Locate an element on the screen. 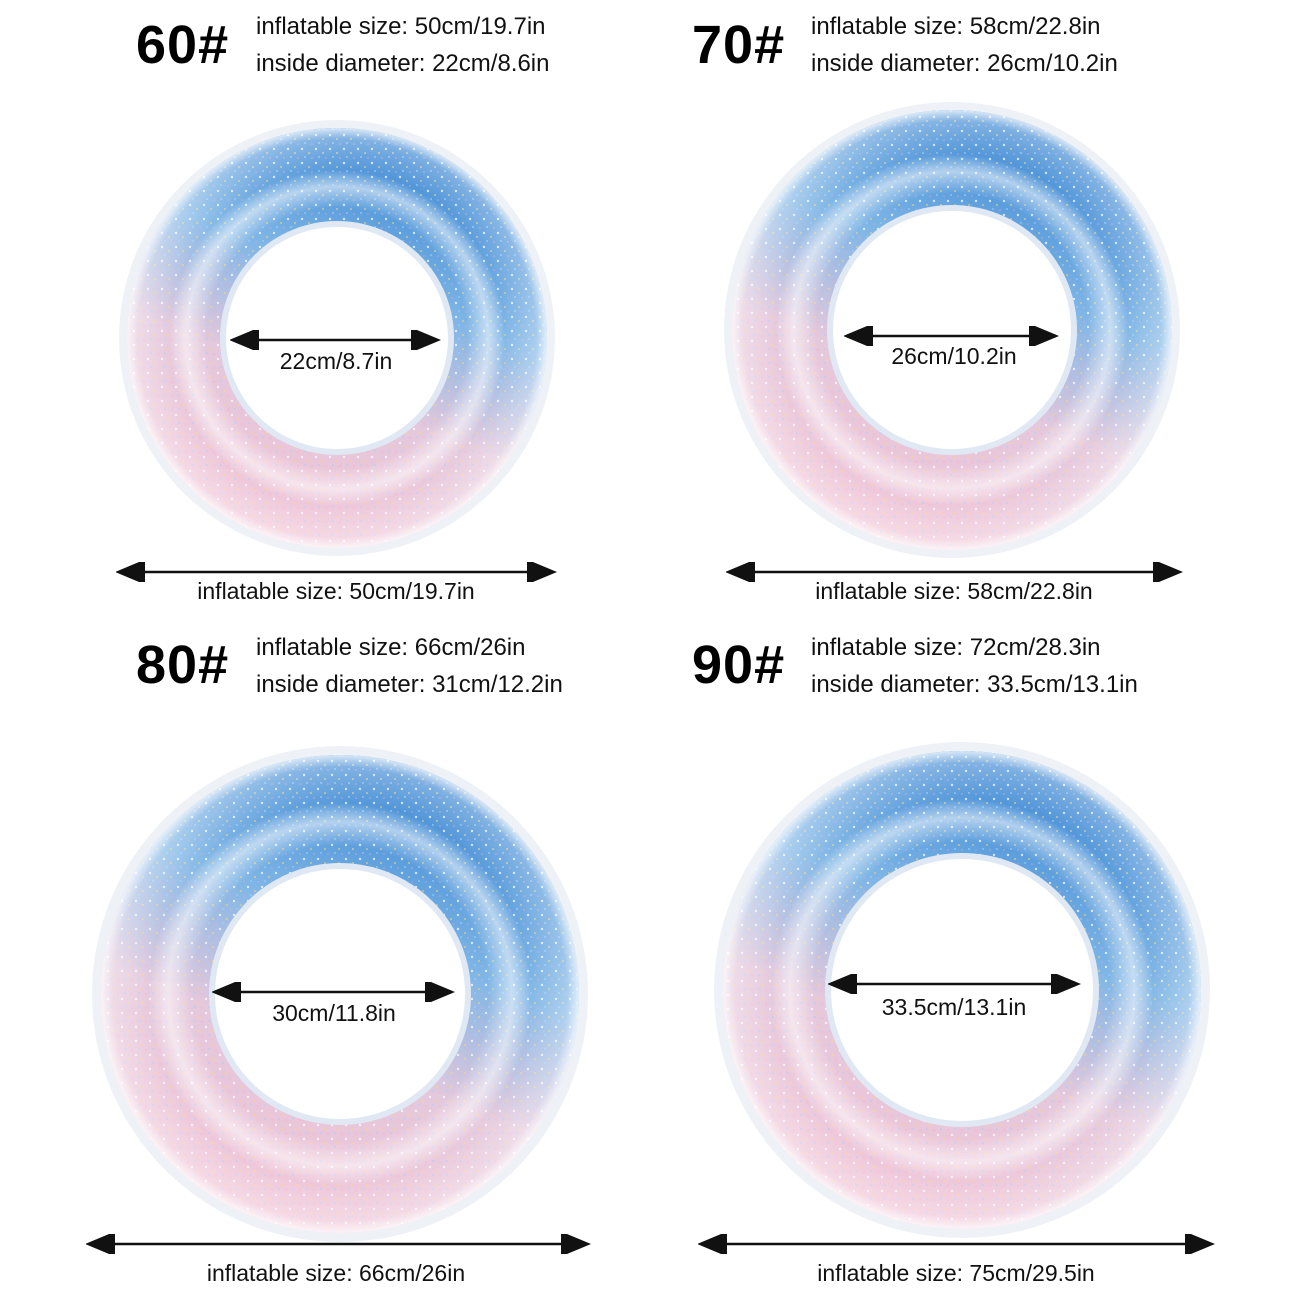 Image resolution: width=1300 pixels, height=1300 pixels. spec-inflatable-size: inflatable size: 50cm/19.7in is located at coordinates (401, 26).